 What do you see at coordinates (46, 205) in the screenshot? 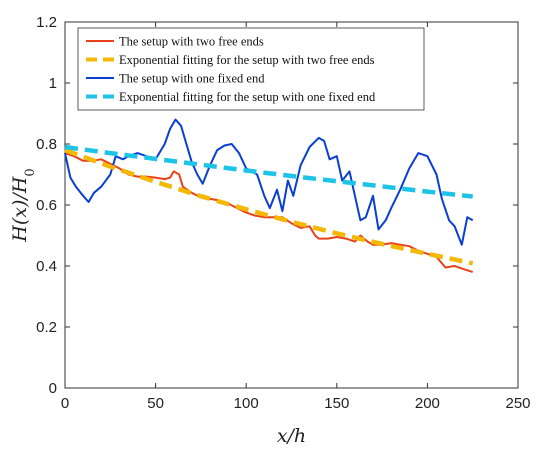
I see `y-tick-label: 0.6` at bounding box center [46, 205].